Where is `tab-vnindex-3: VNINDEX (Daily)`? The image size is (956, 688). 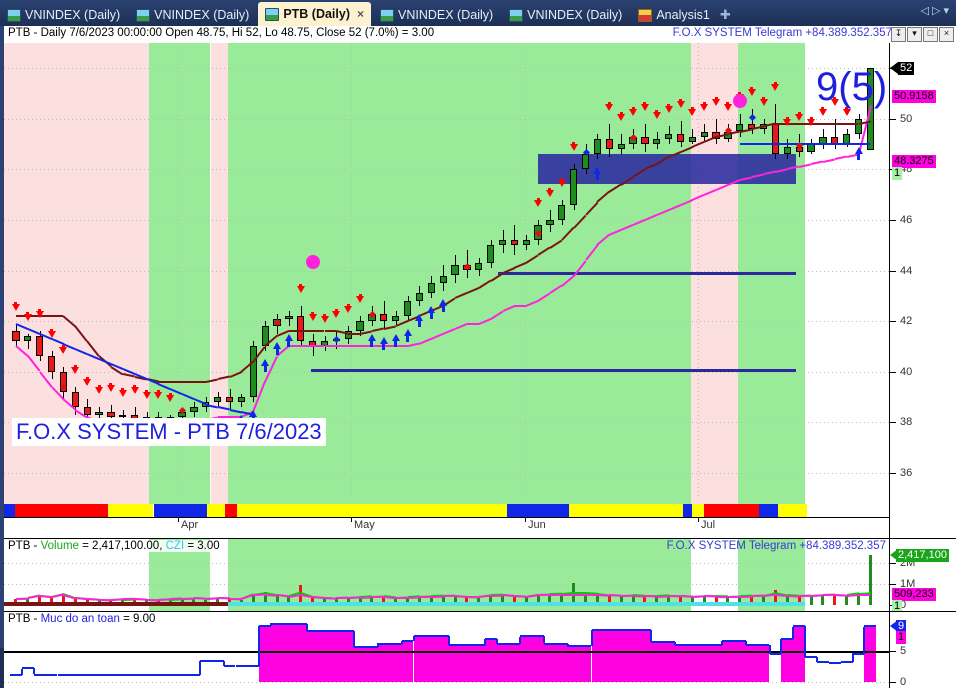 tab-vnindex-3: VNINDEX (Daily) is located at coordinates (436, 15).